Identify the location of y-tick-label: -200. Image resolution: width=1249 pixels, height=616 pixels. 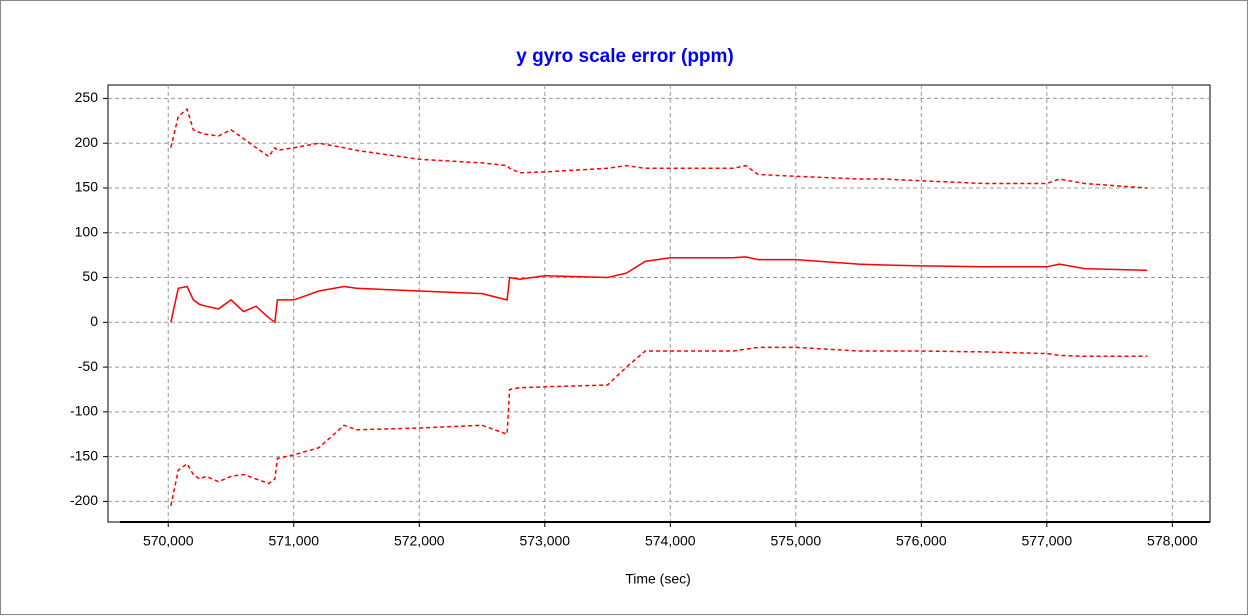
(84, 500).